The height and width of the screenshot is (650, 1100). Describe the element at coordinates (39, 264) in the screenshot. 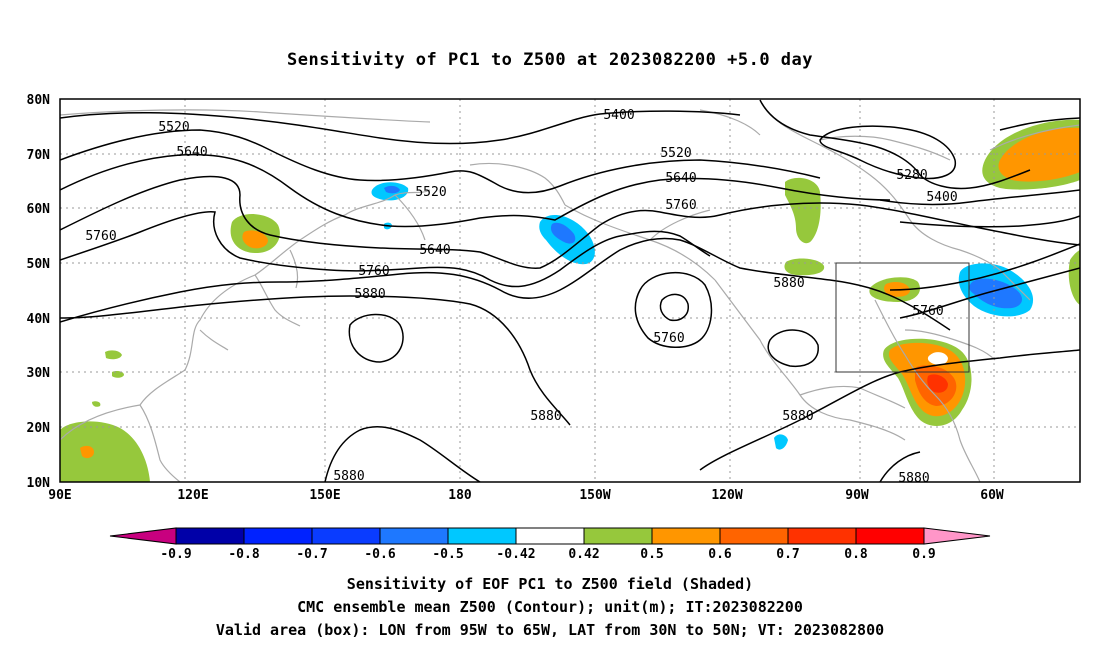

I see `lat-label: 50N` at that location.